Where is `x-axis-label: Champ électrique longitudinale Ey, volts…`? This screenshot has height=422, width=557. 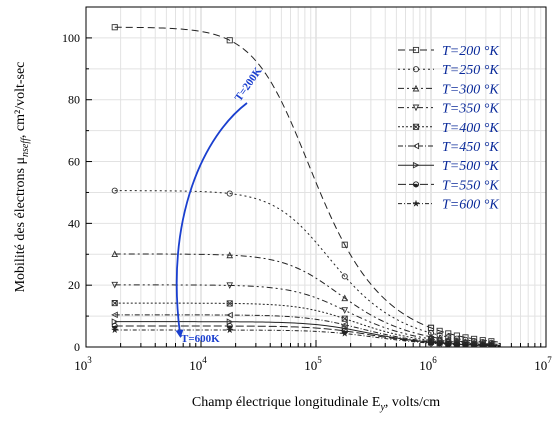
x-axis-label: Champ électrique longitudinale Ey, volts… is located at coordinates (316, 404).